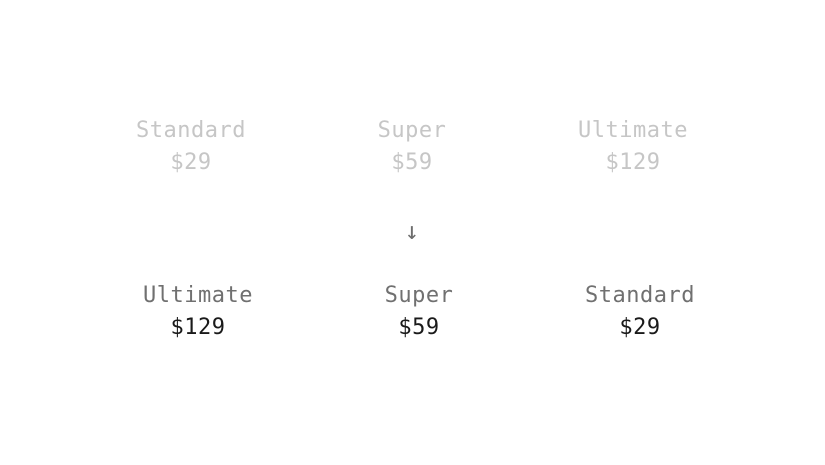 This screenshot has width=825, height=465. I want to click on original-plan-super: Super $59, so click(412, 147).